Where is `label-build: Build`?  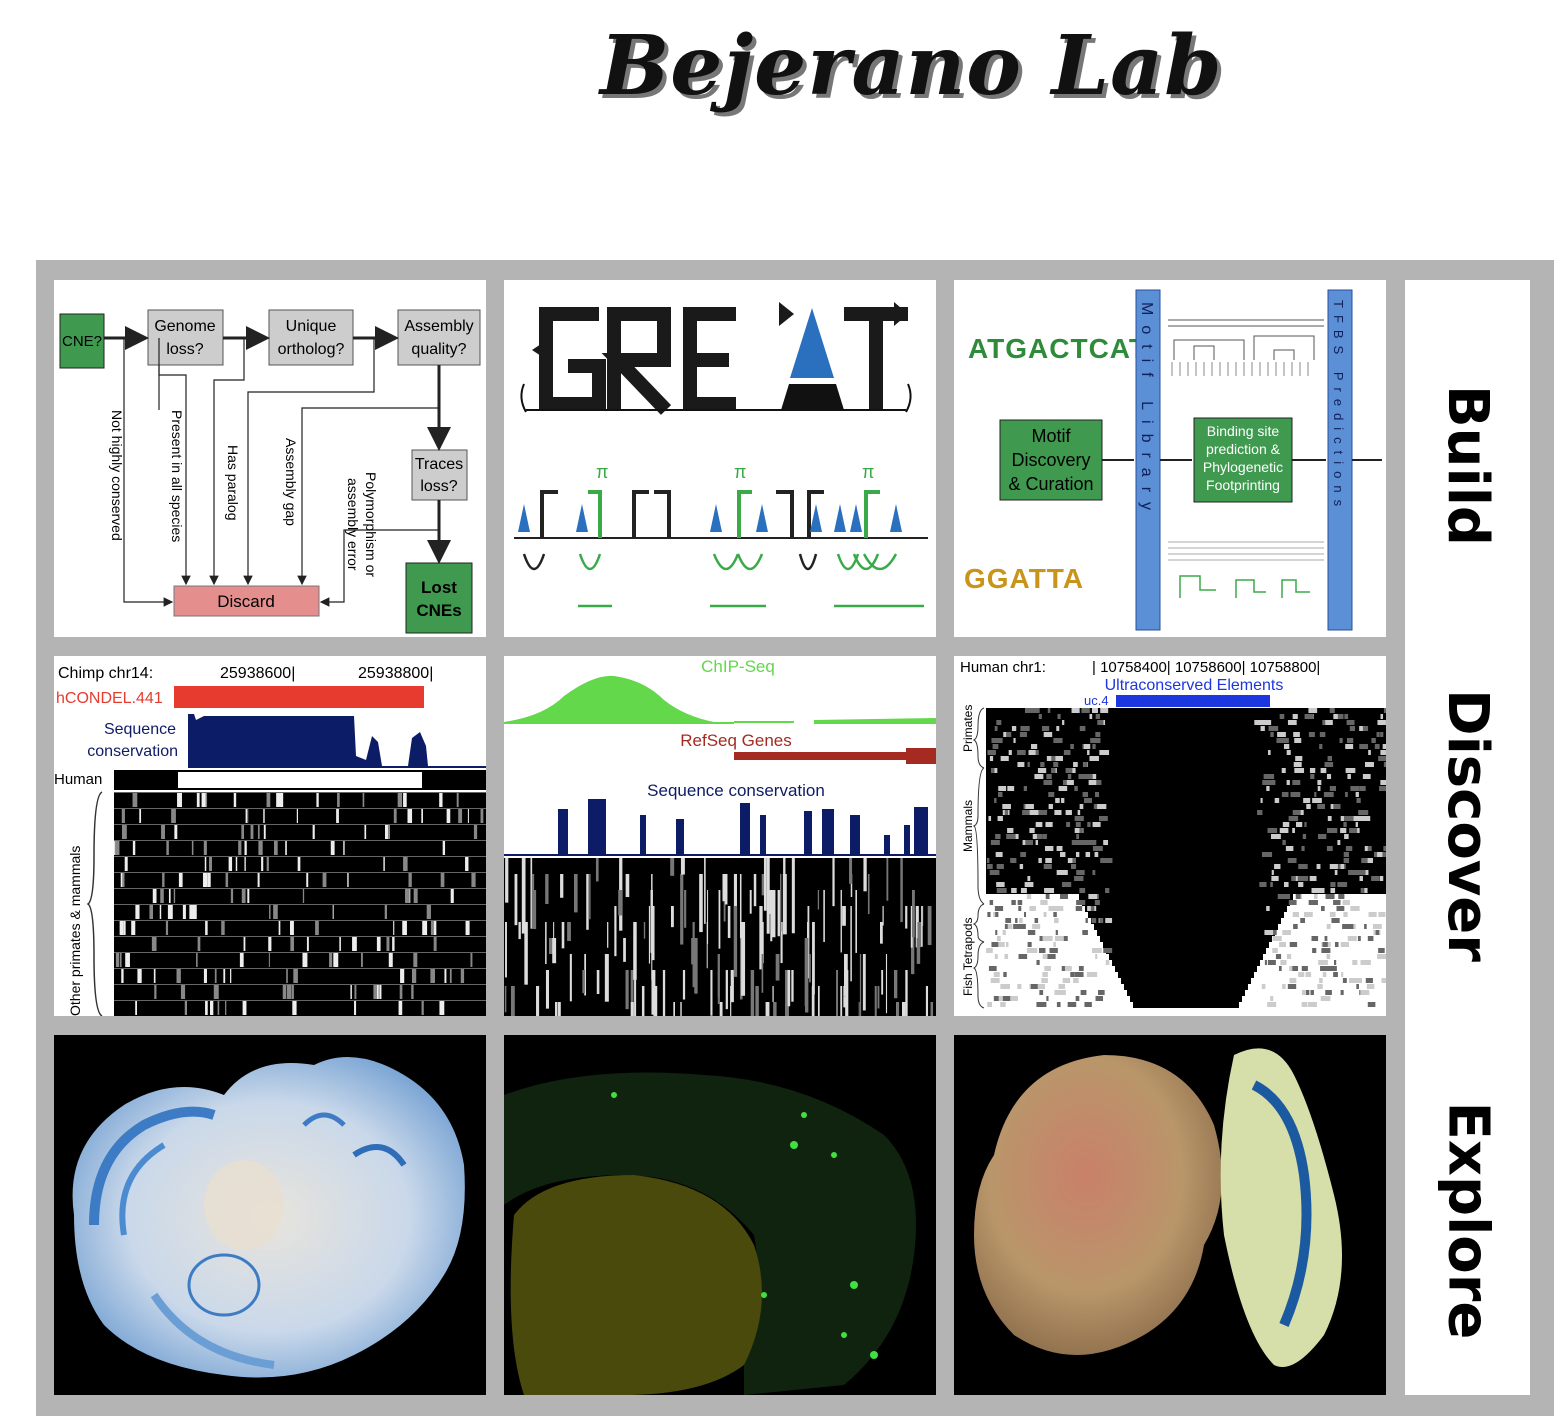
label-build: Build is located at coordinates (1467, 465).